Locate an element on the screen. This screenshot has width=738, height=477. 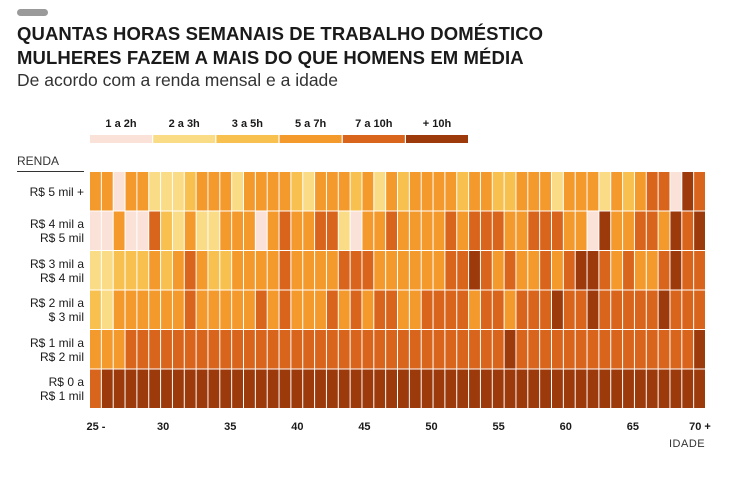
drag-handle is located at coordinates (32, 12).